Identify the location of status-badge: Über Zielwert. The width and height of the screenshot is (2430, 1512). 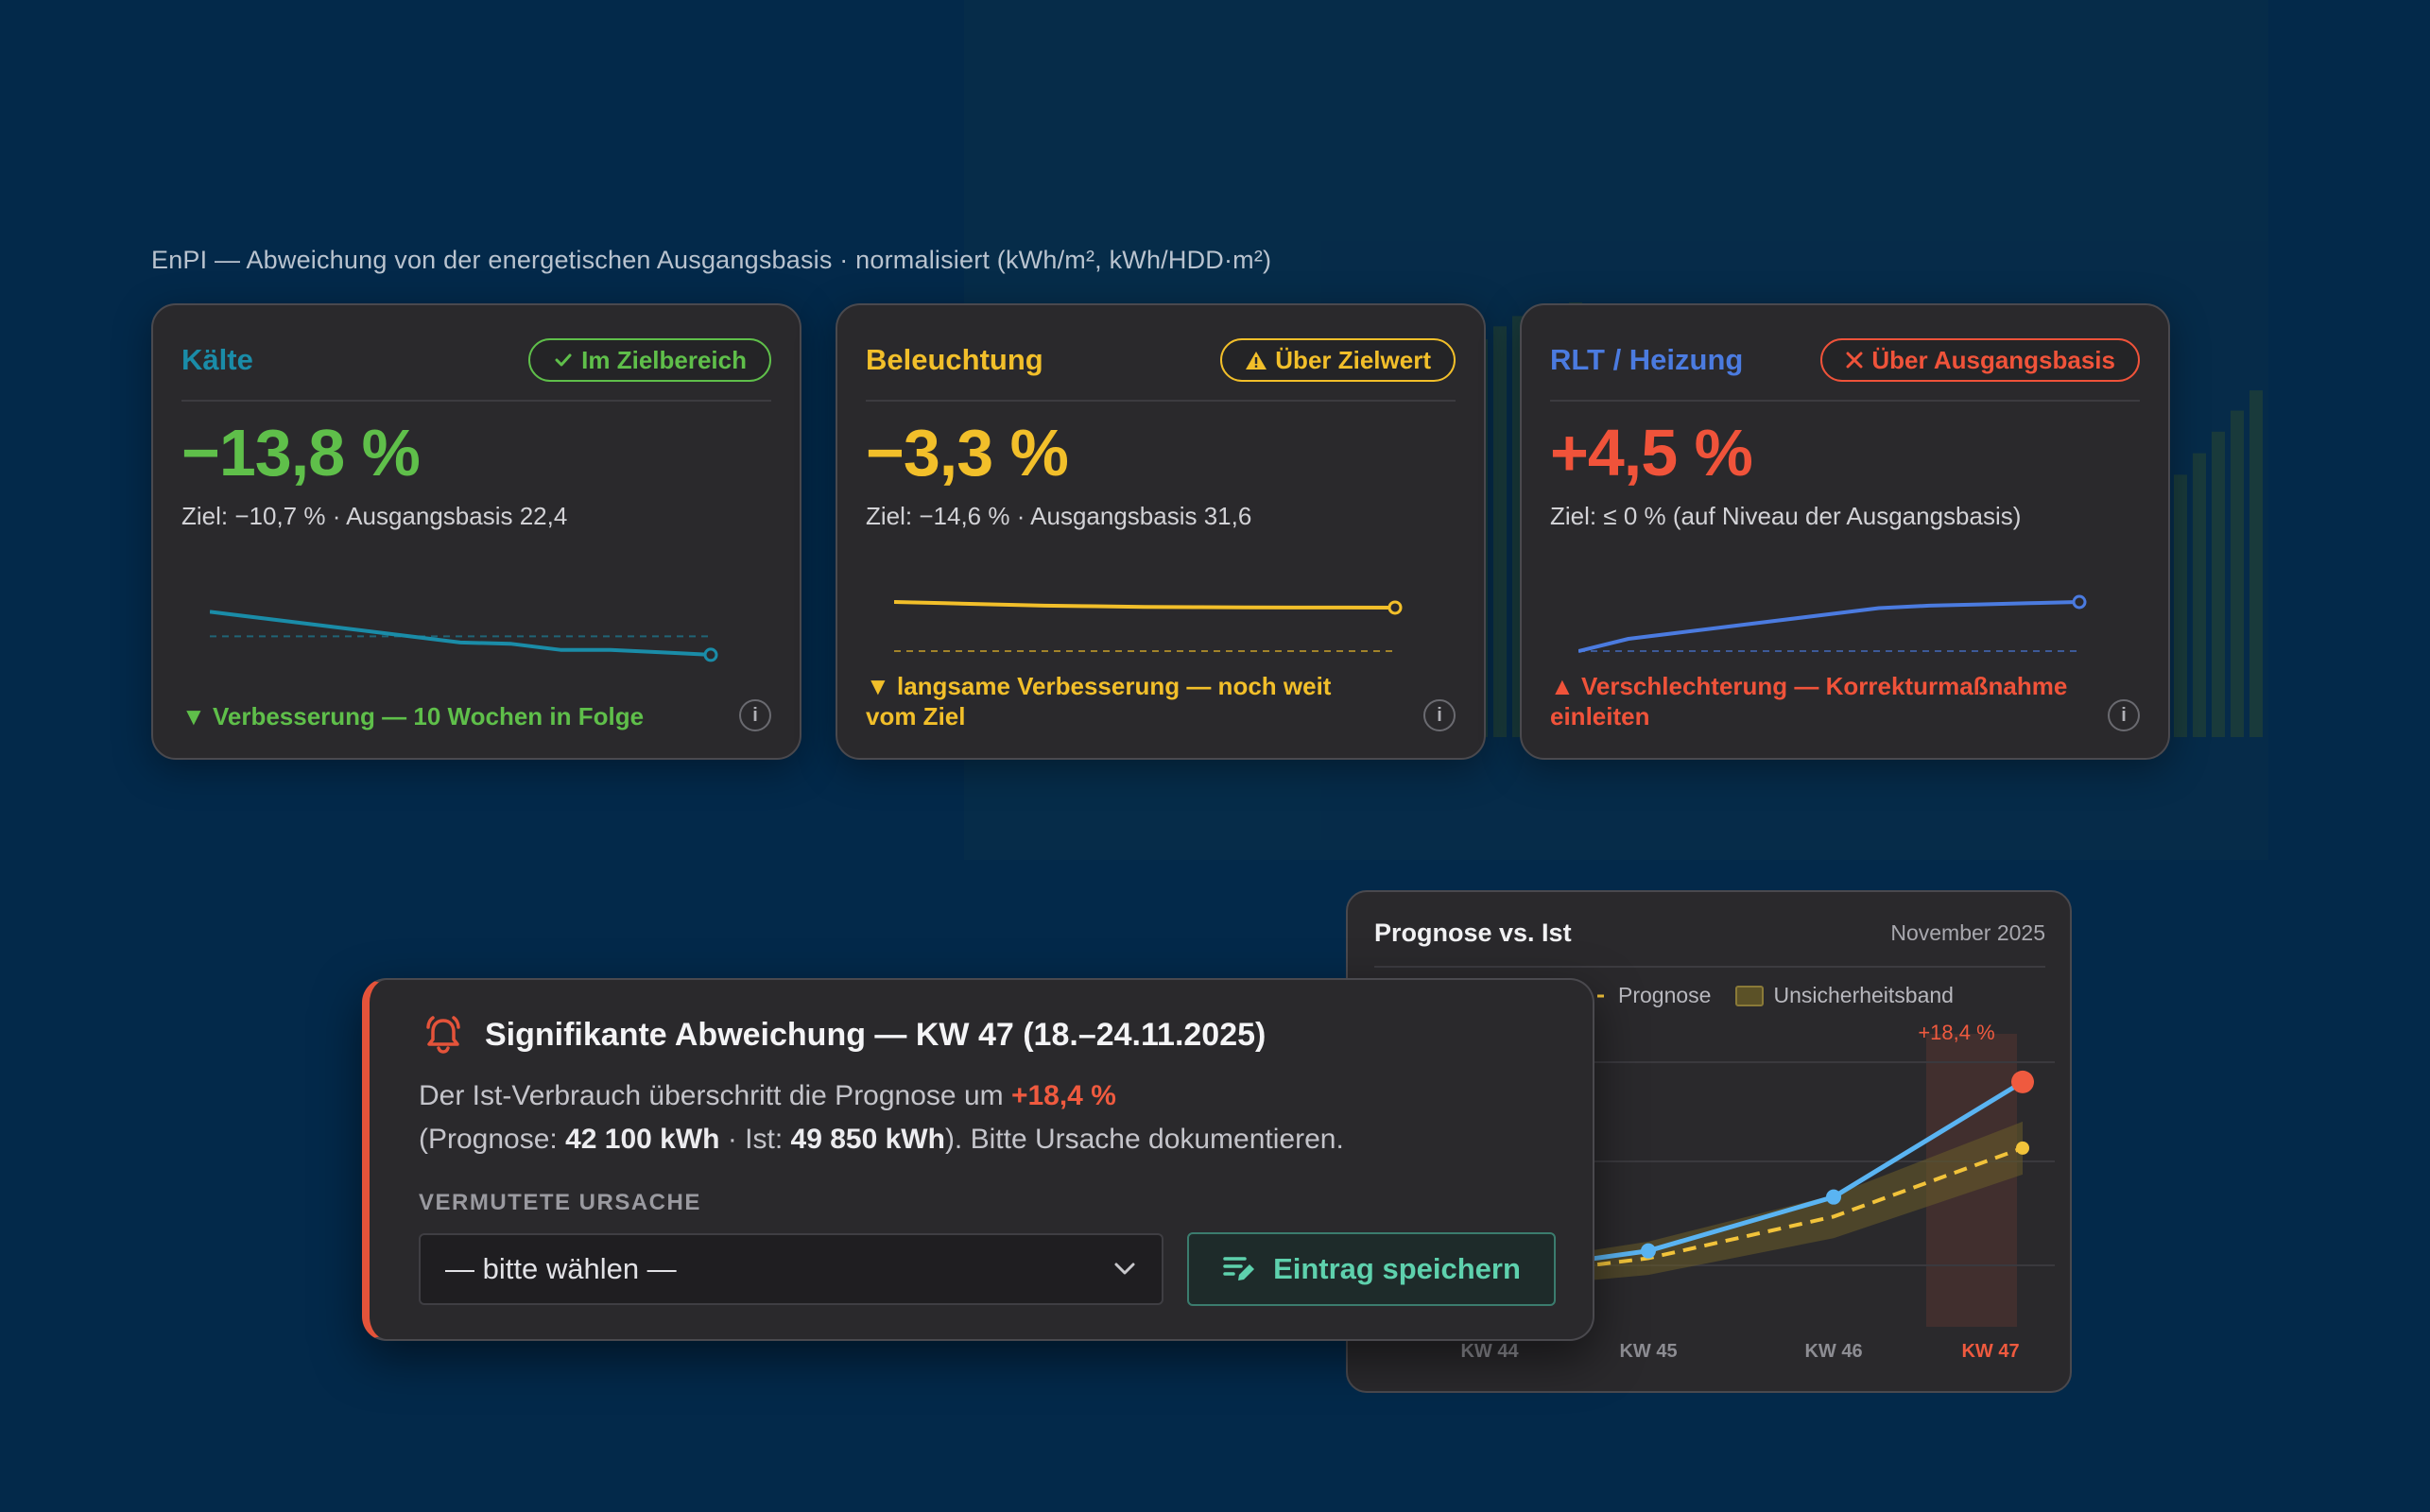
(1338, 360).